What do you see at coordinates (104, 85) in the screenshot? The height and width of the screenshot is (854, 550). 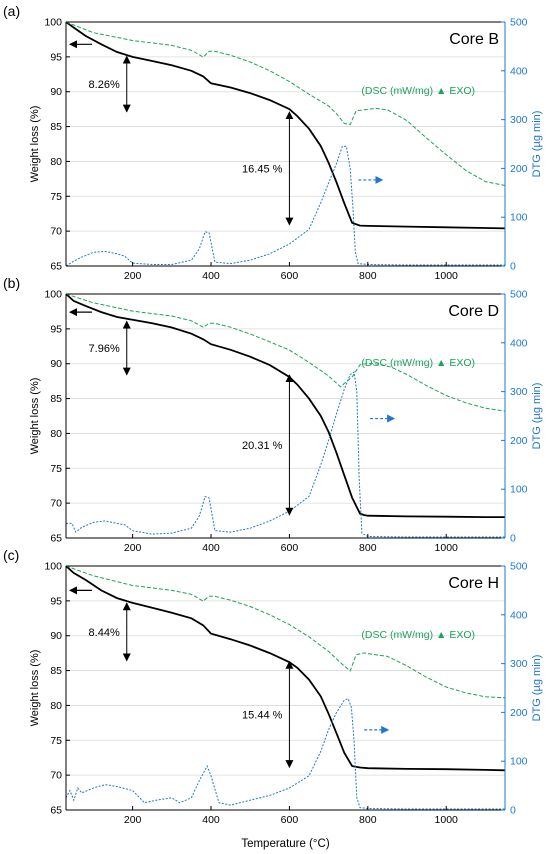 I see `mass-loss-label: 8.26%` at bounding box center [104, 85].